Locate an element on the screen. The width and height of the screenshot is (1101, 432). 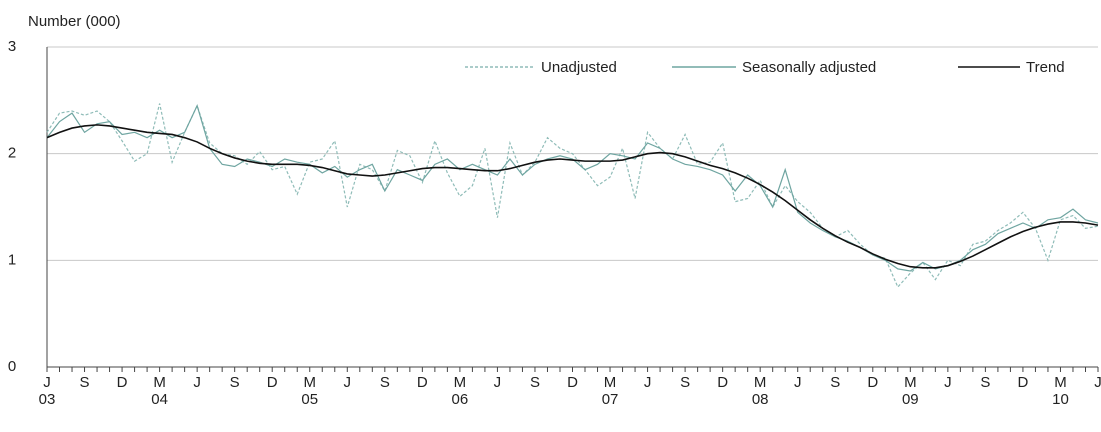
x-year-label: 03 is located at coordinates (47, 399).